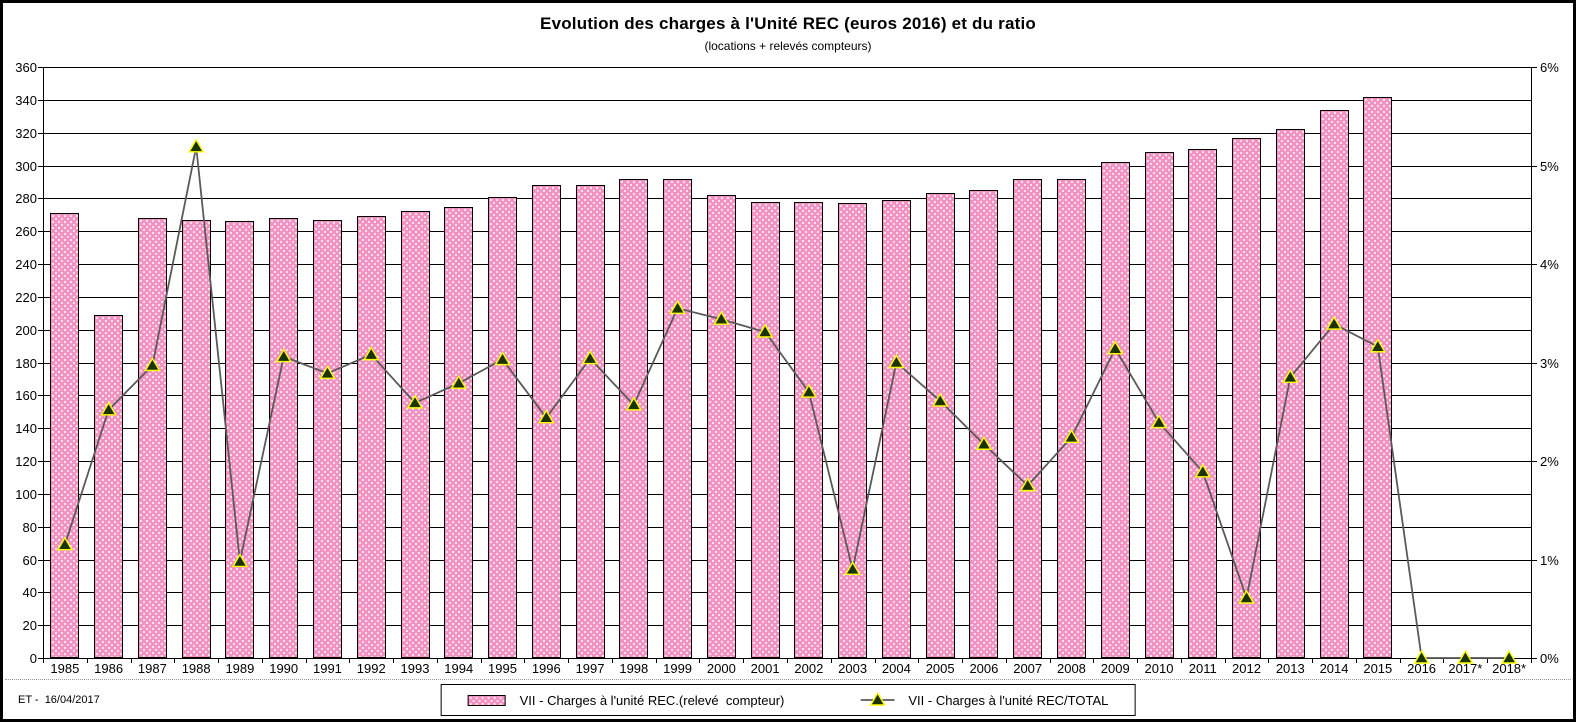 This screenshot has width=1576, height=722. Describe the element at coordinates (26, 396) in the screenshot. I see `y-axis-tick-label: 160` at that location.